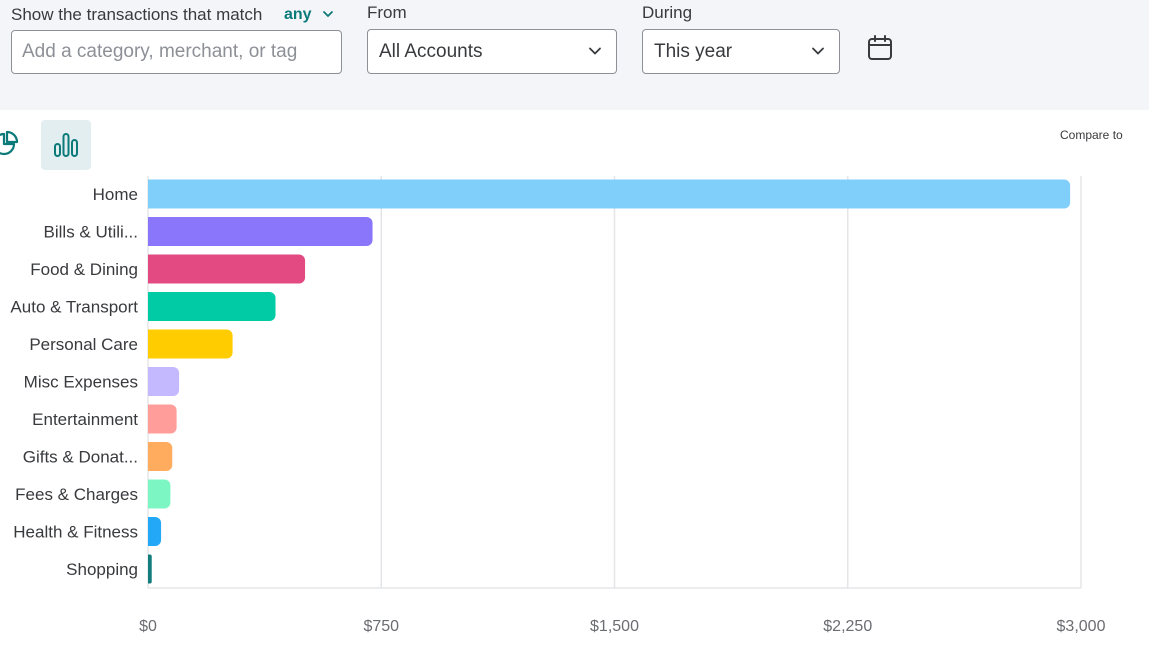 Image resolution: width=1149 pixels, height=667 pixels. I want to click on bar-chart-toggle-button, so click(66, 145).